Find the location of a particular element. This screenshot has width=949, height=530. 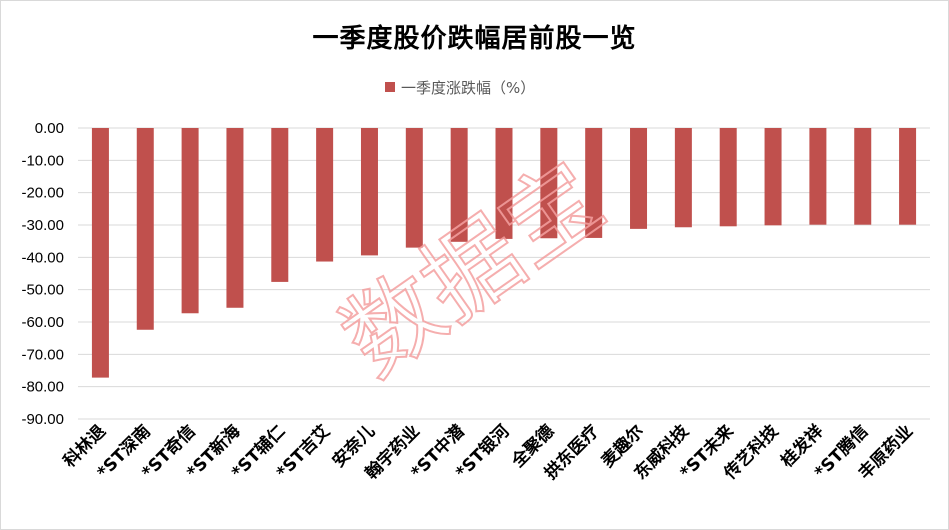

y-tick-label: 0.00 is located at coordinates (49, 128).